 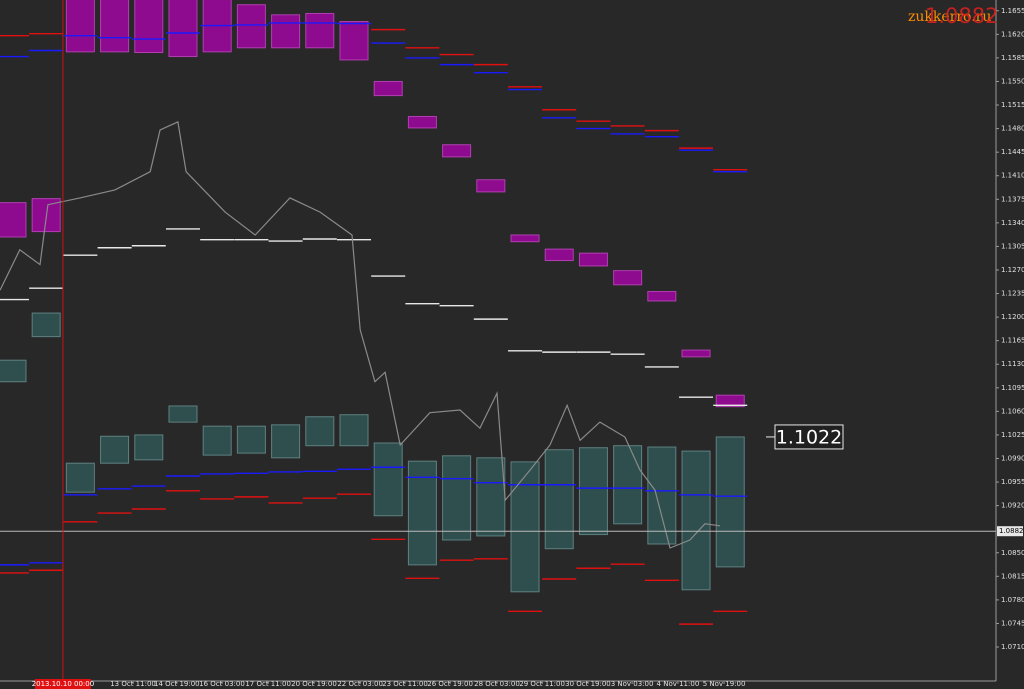 What do you see at coordinates (1012, 246) in the screenshot?
I see `y-tick-label: 1.1305` at bounding box center [1012, 246].